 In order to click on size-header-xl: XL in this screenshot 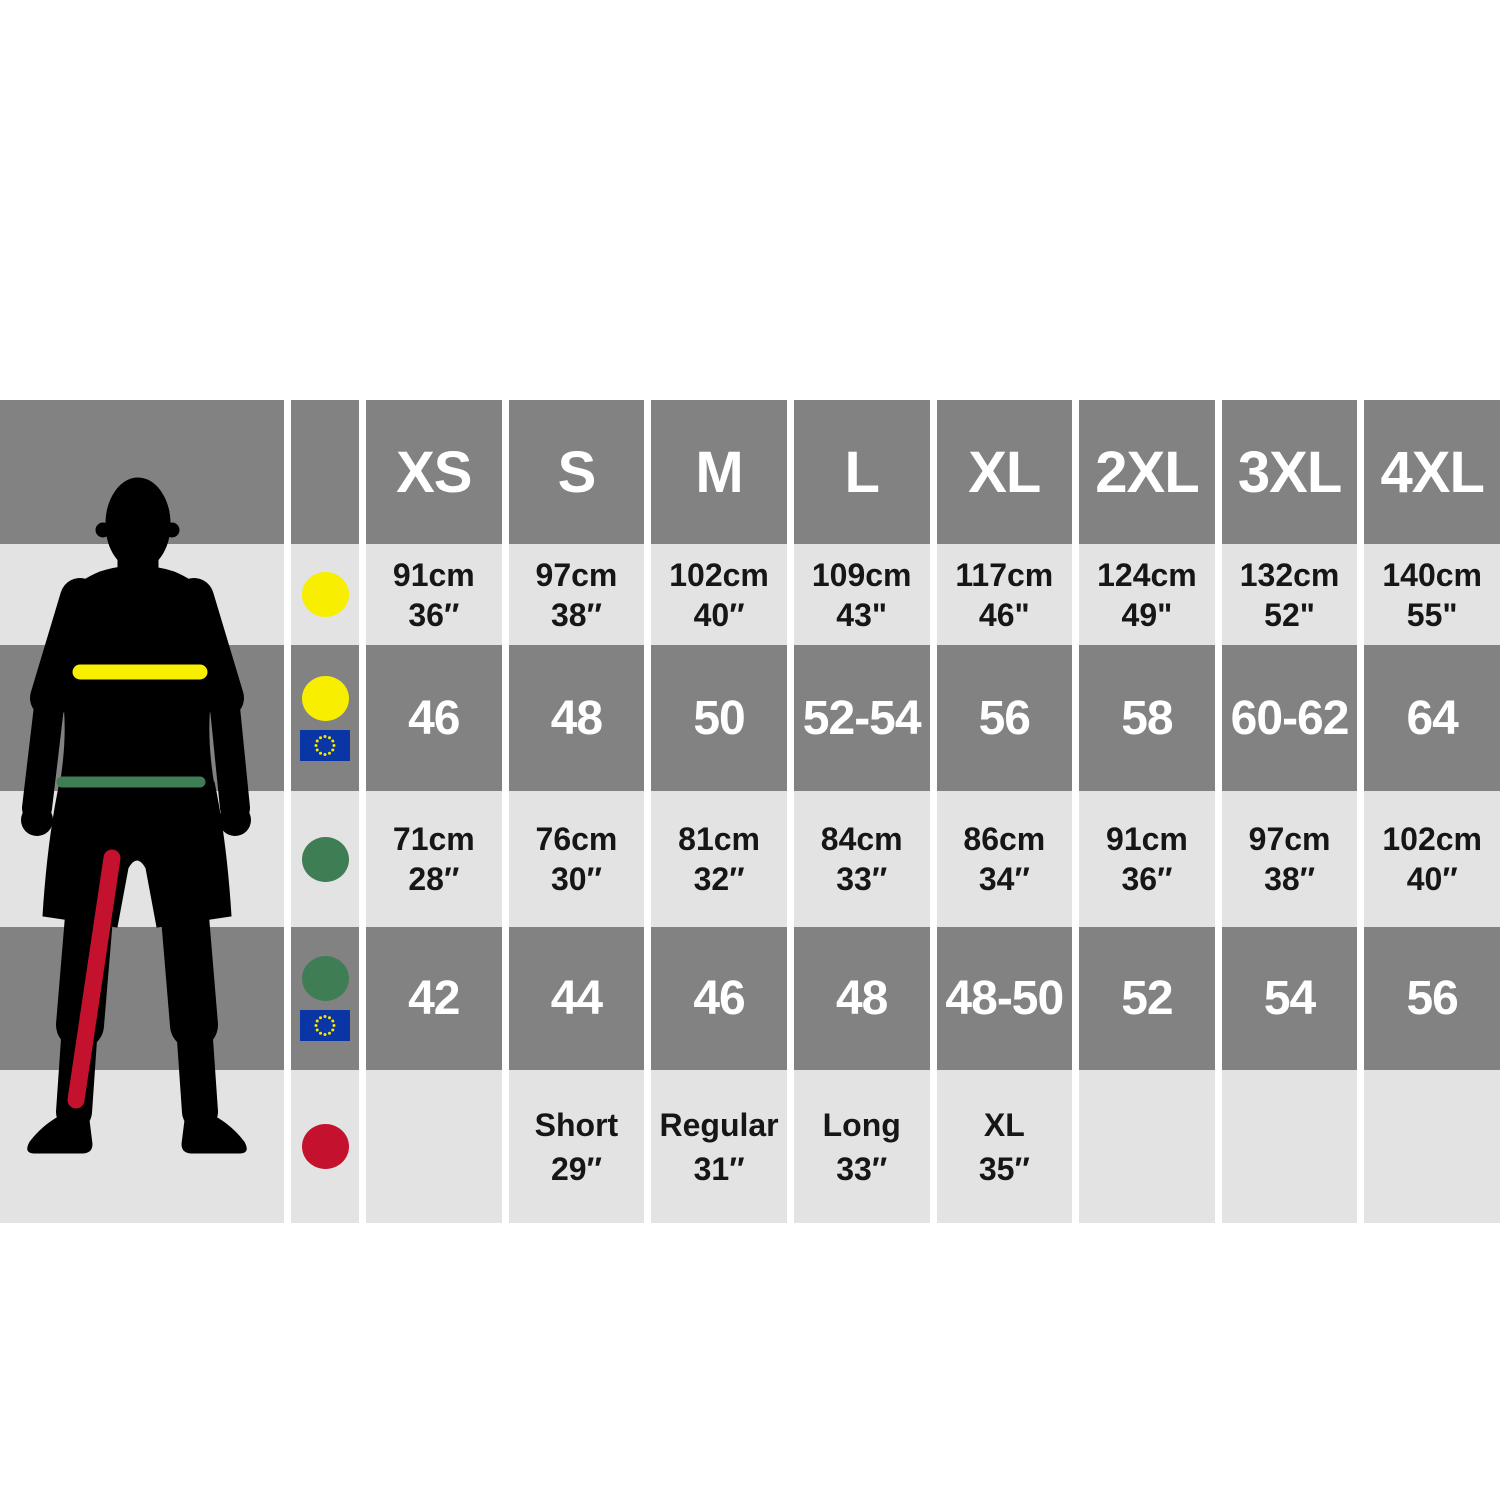, I will do `click(1004, 472)`.